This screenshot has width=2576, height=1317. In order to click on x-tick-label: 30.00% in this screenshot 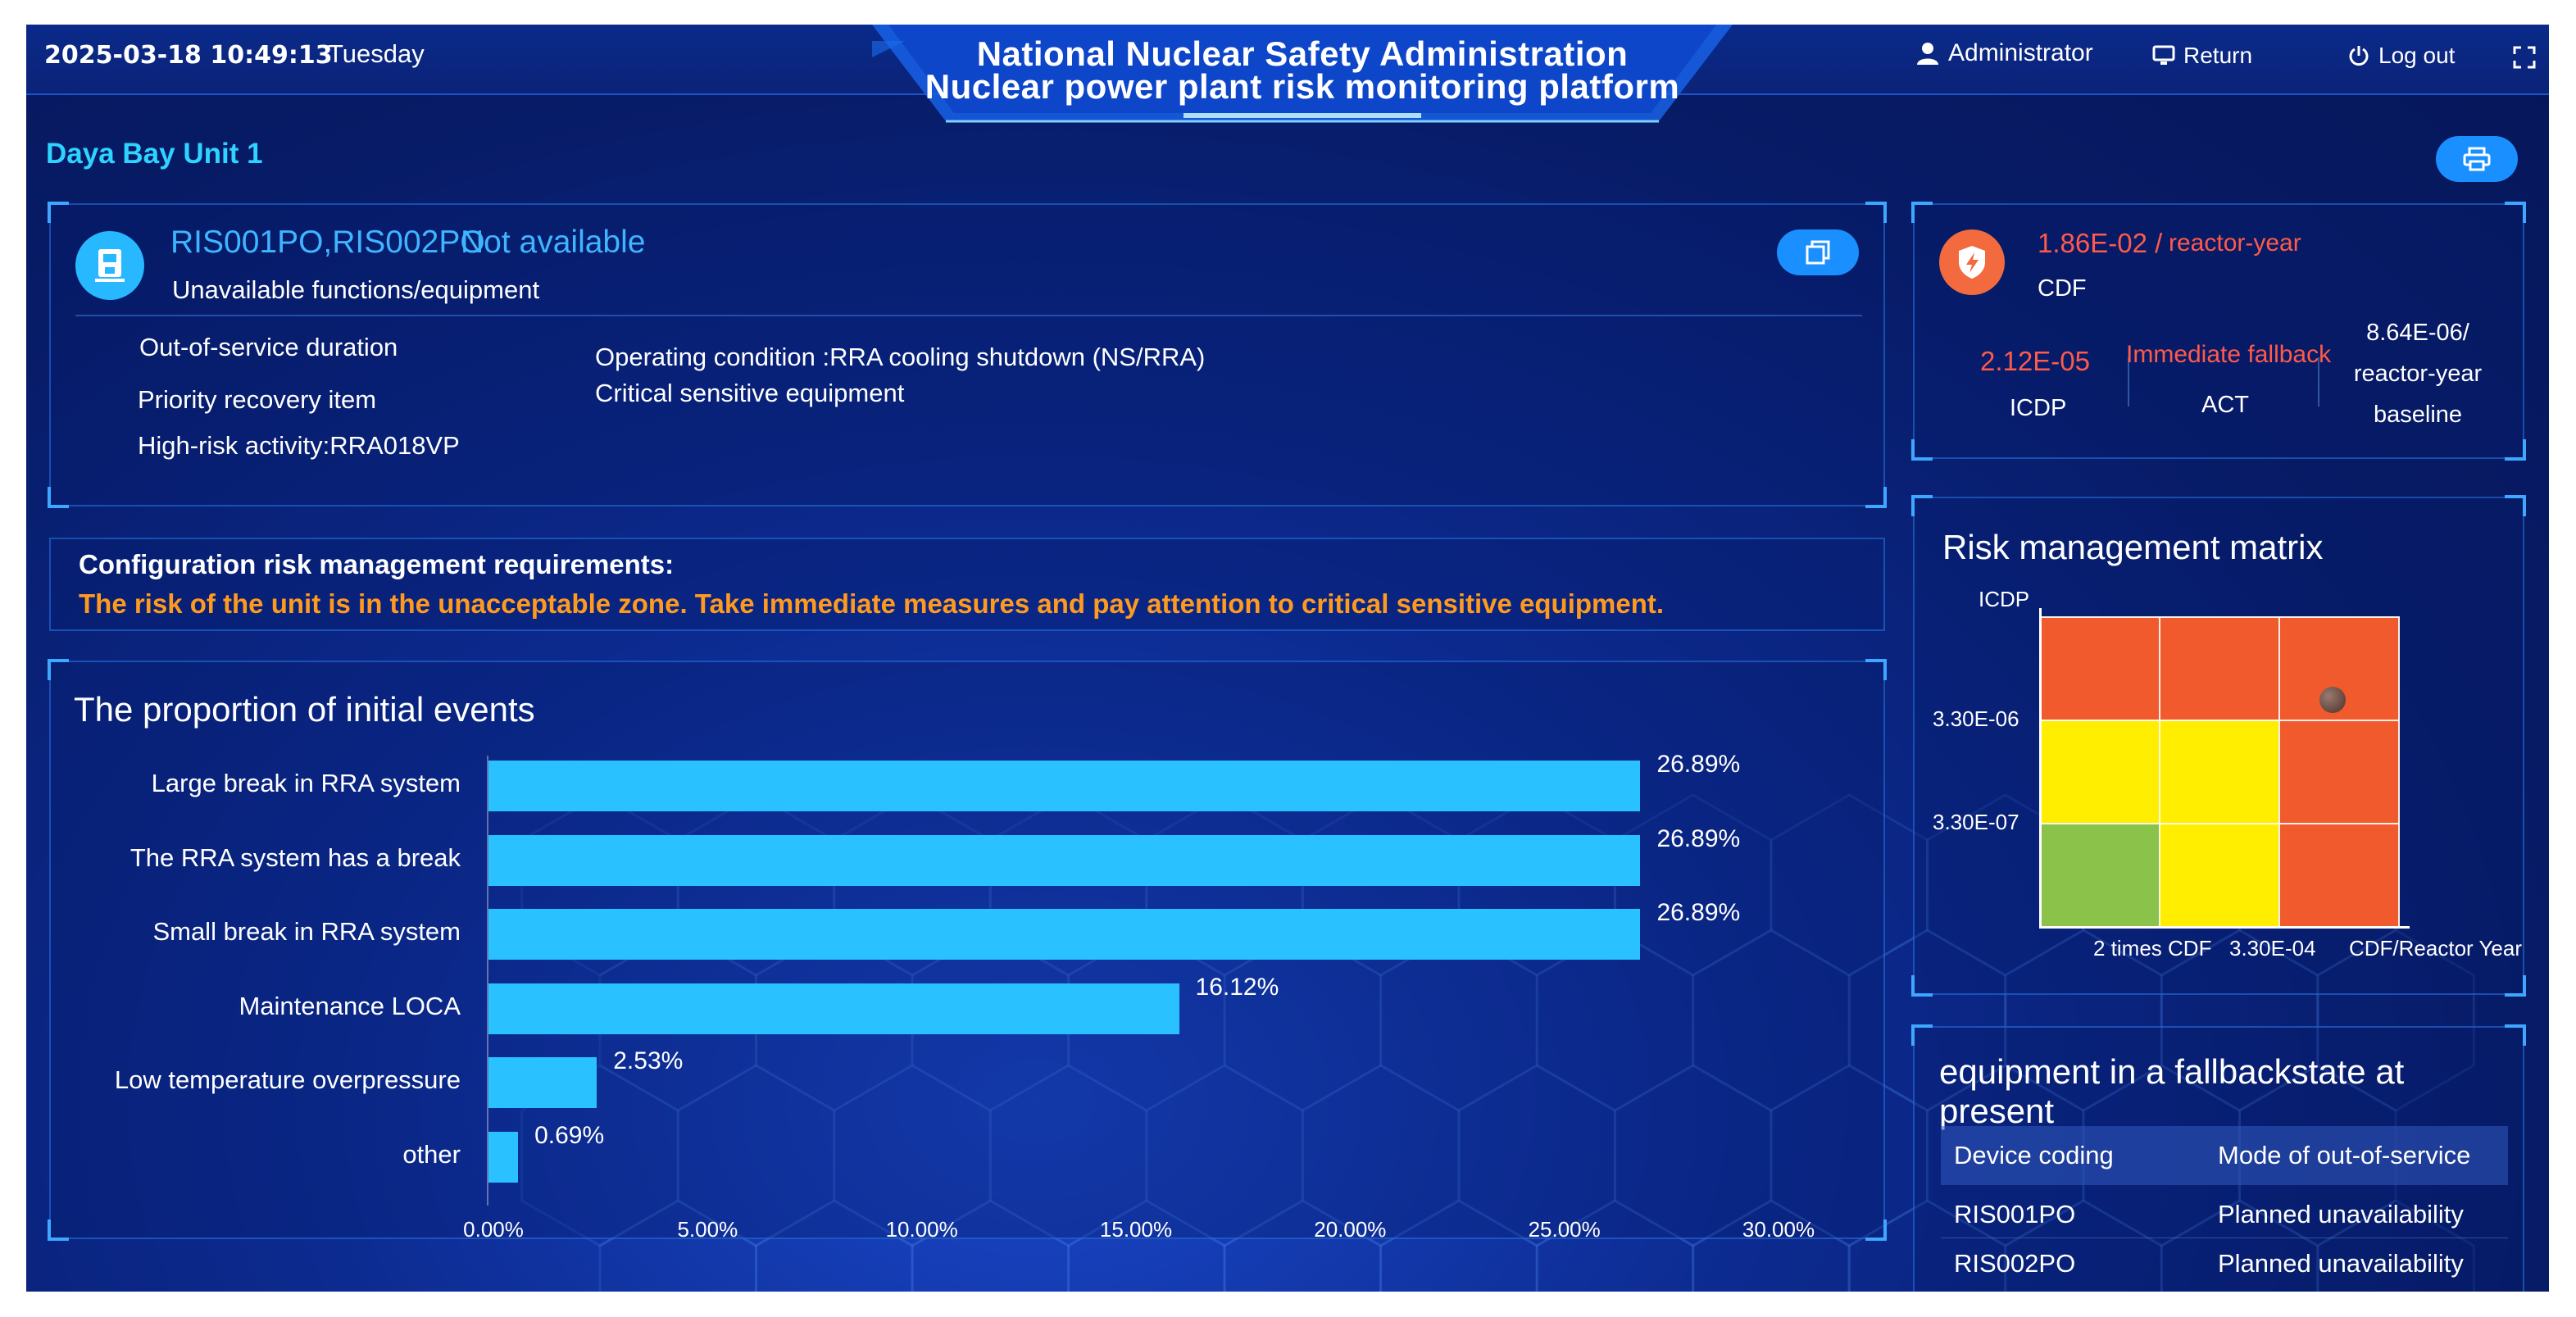, I will do `click(1778, 1229)`.